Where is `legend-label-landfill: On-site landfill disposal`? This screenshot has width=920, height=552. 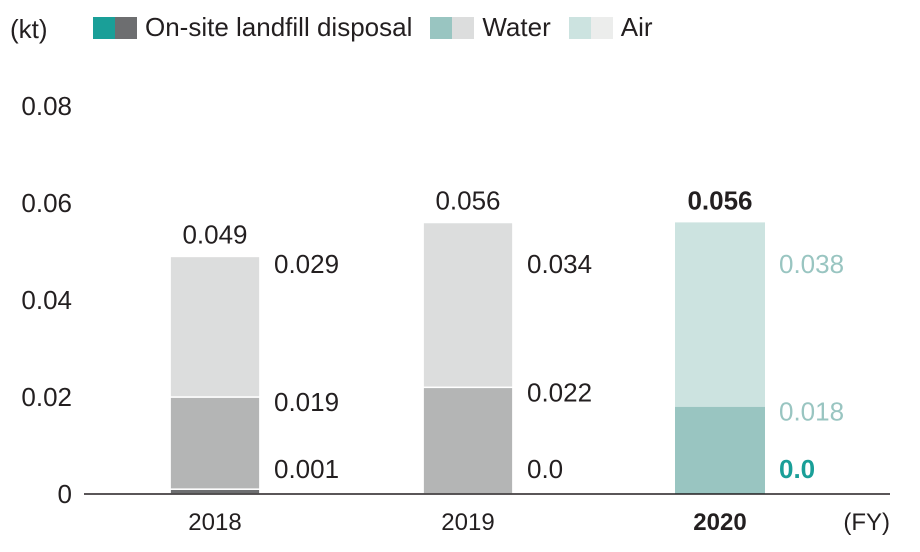 legend-label-landfill: On-site landfill disposal is located at coordinates (279, 27).